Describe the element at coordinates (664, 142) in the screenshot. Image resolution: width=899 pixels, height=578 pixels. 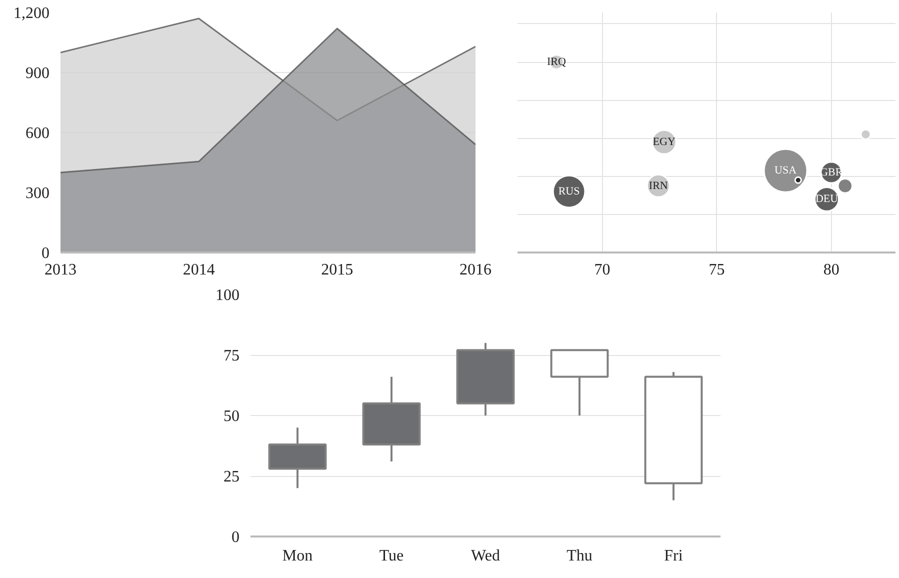
I see `annotation: EGY` at that location.